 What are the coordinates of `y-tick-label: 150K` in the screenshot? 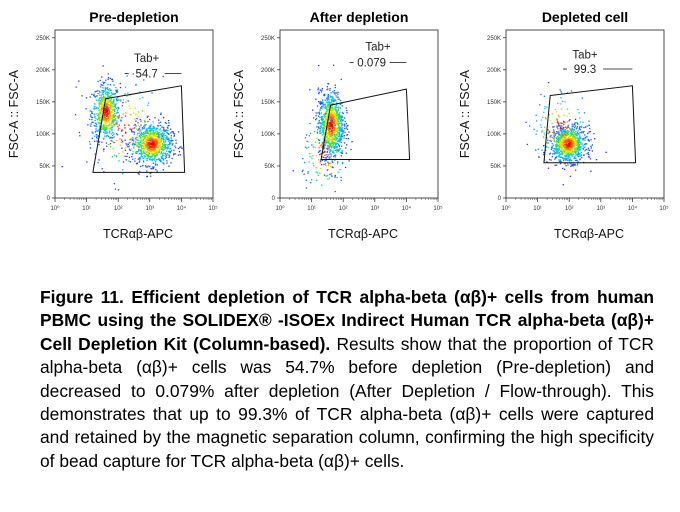 It's located at (268, 103).